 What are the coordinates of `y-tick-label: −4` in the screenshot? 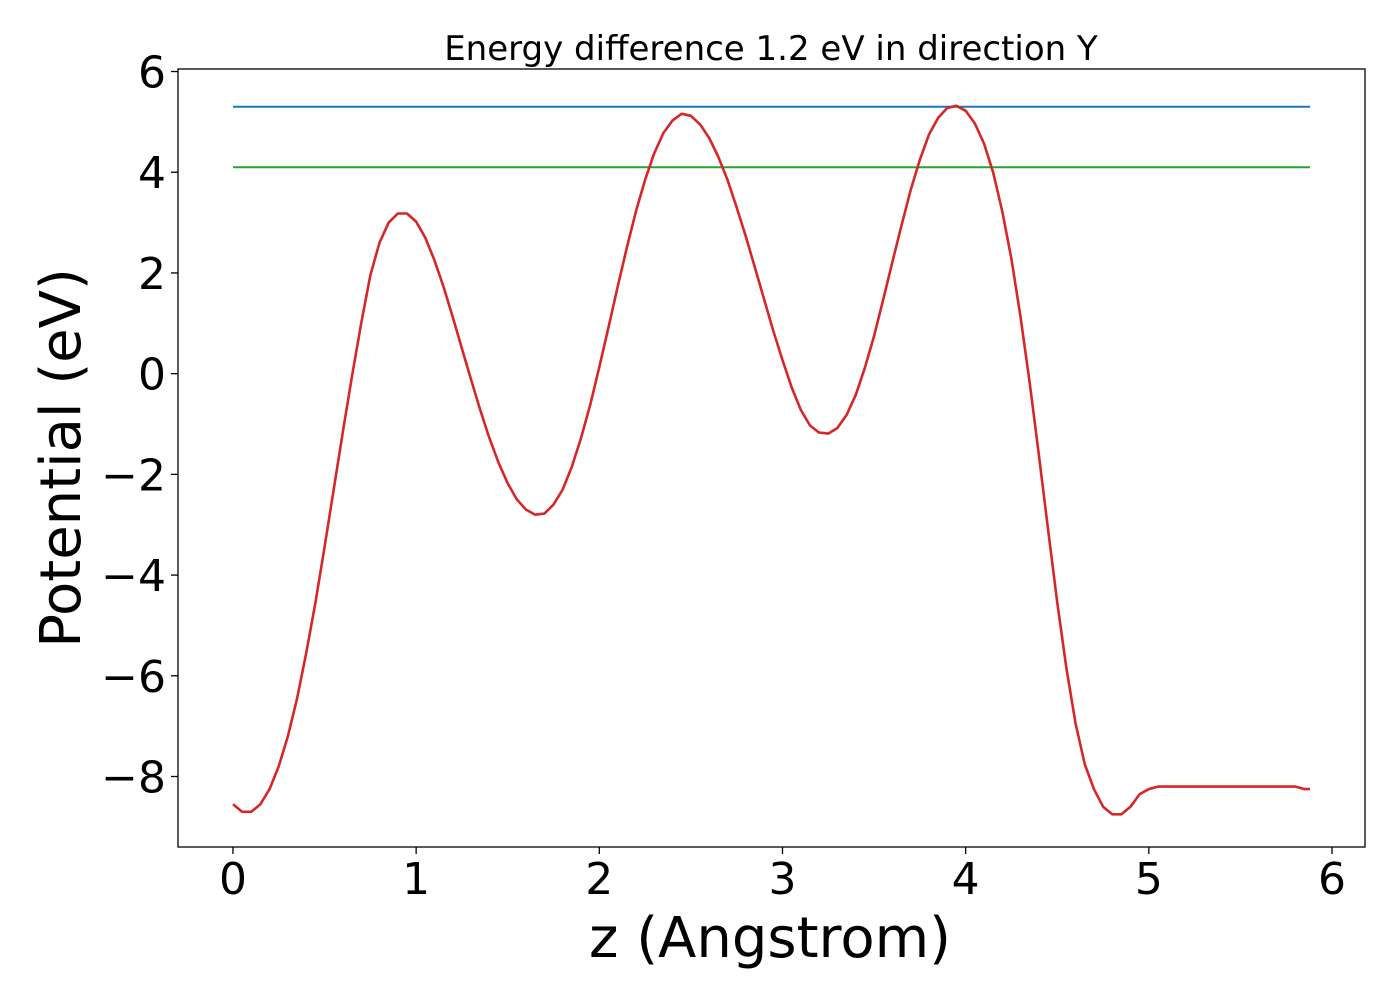 It's located at (133, 576).